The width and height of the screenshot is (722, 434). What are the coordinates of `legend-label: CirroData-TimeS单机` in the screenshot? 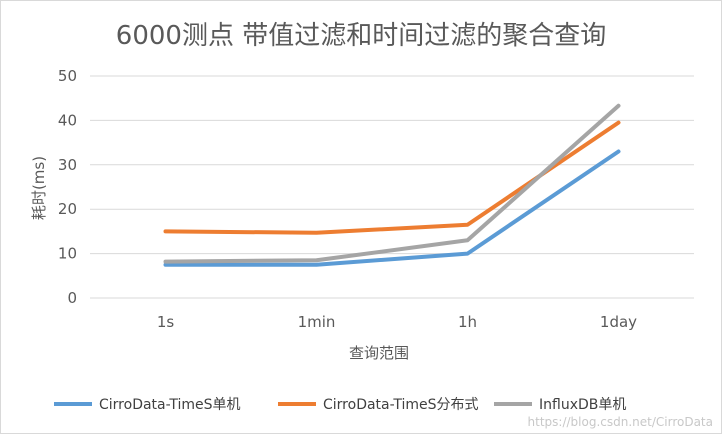 It's located at (170, 405).